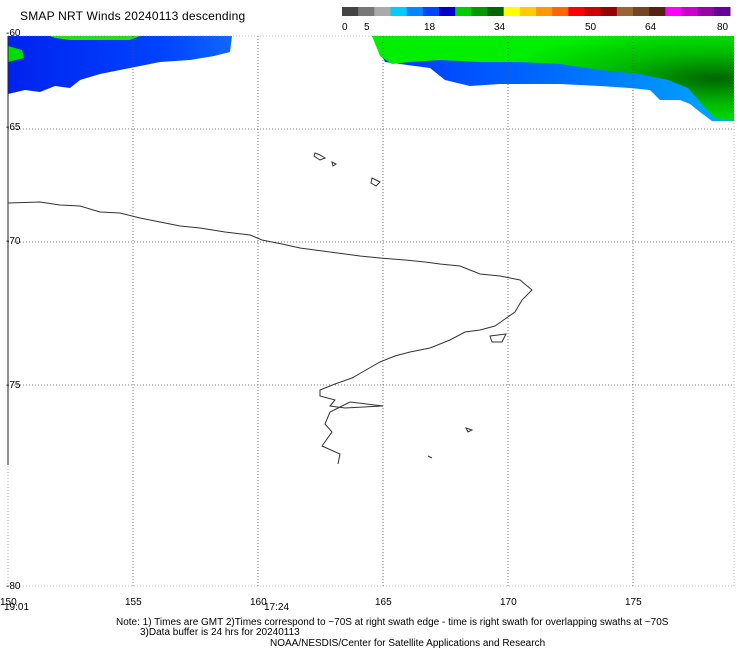 Image resolution: width=740 pixels, height=650 pixels. What do you see at coordinates (276, 607) in the screenshot?
I see `swath-time-label: 17:24` at bounding box center [276, 607].